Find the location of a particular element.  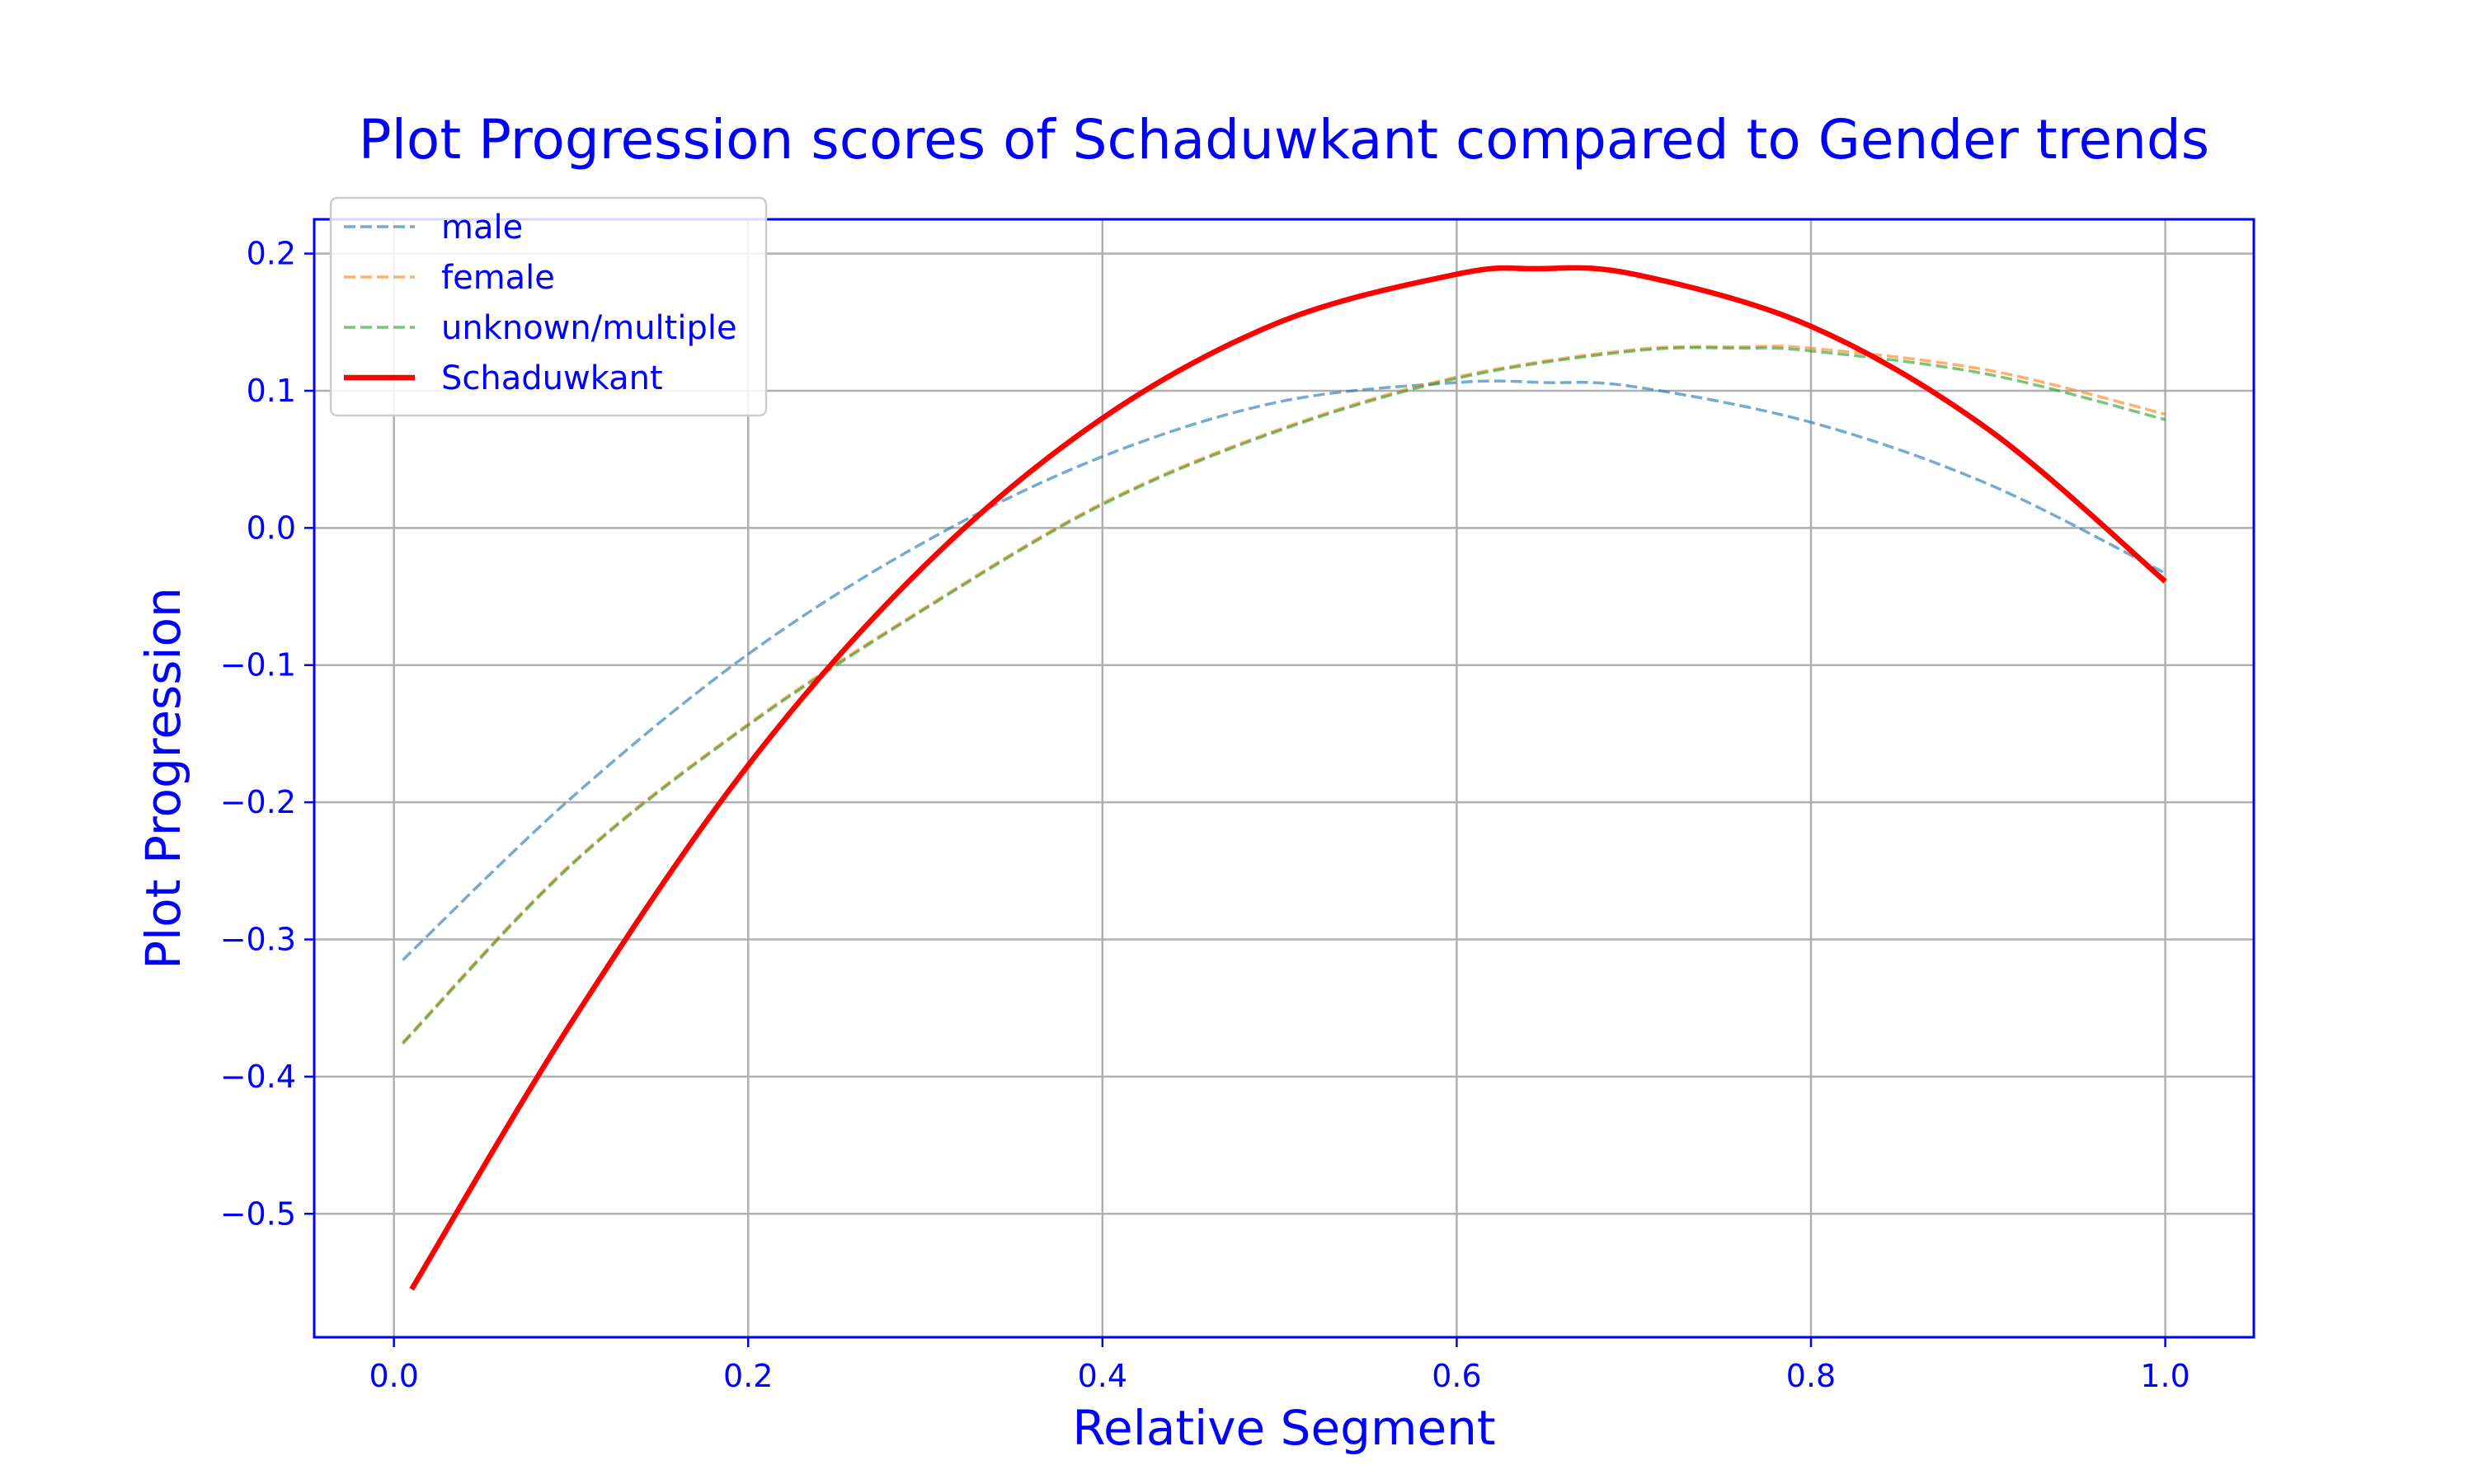

legend: male female unknown/multiple Schaduwkant is located at coordinates (548, 306).